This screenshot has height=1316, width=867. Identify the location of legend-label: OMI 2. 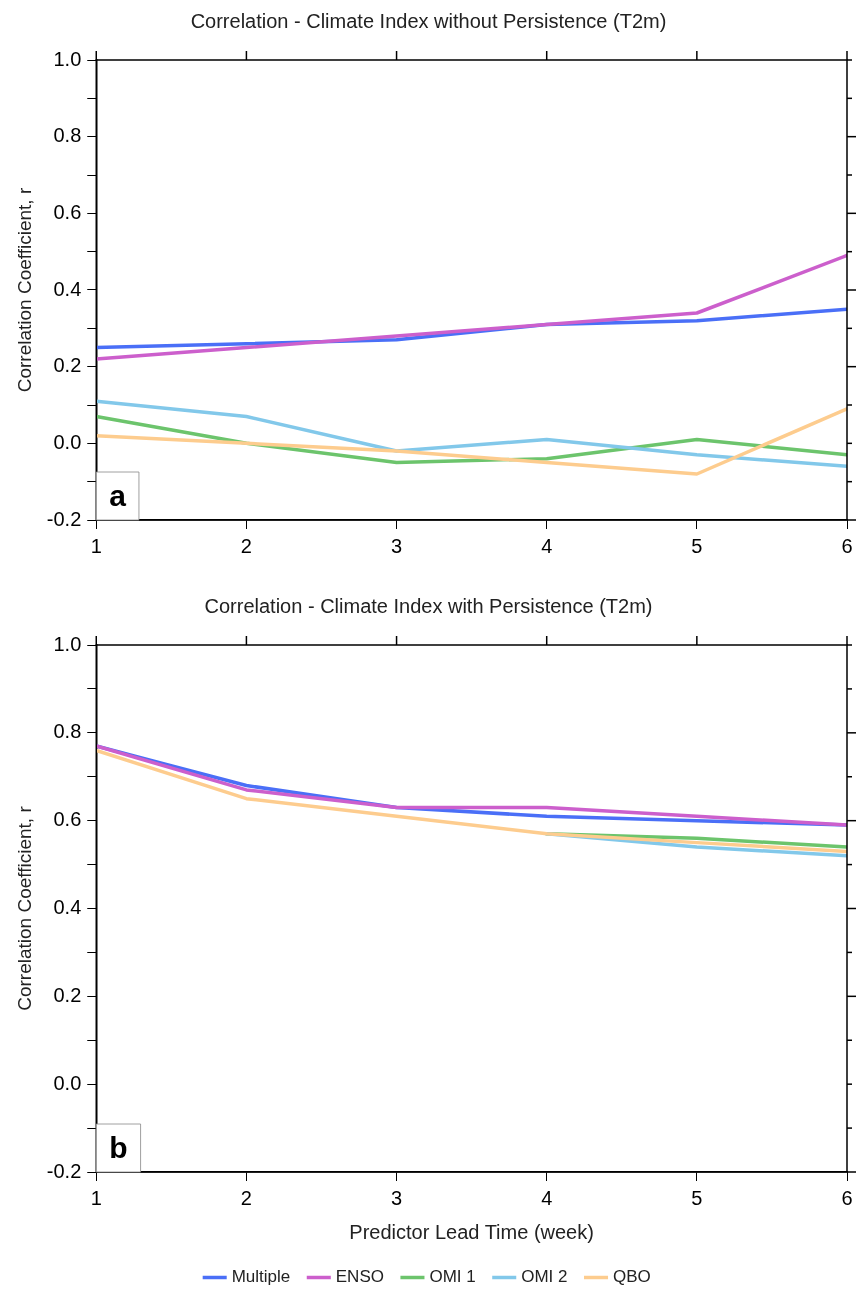
(544, 1277).